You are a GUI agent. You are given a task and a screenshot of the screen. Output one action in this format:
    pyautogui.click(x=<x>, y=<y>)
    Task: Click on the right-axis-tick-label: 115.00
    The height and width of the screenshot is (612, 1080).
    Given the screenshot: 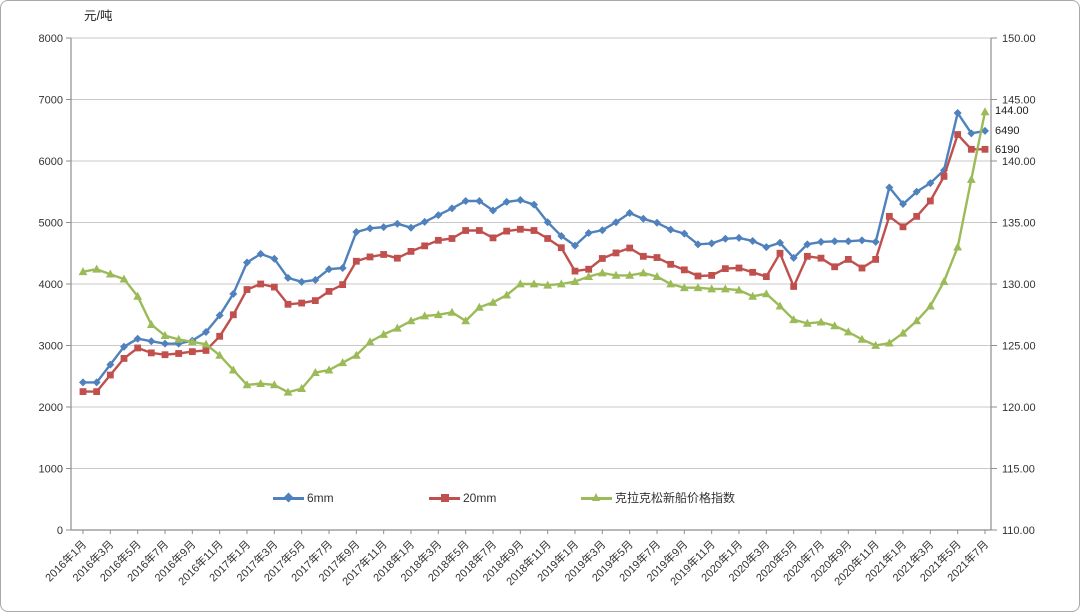 What is the action you would take?
    pyautogui.click(x=1018, y=470)
    